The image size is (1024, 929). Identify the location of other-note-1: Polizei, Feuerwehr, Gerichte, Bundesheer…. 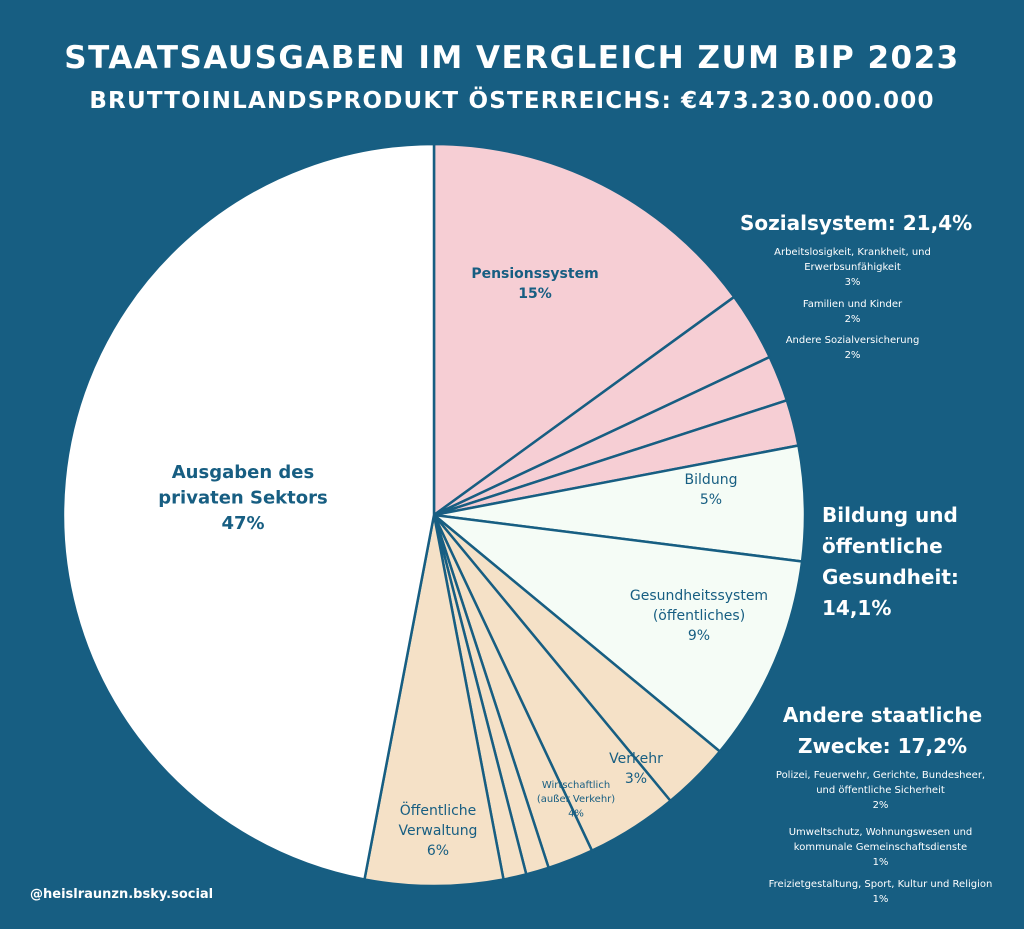
(880, 790).